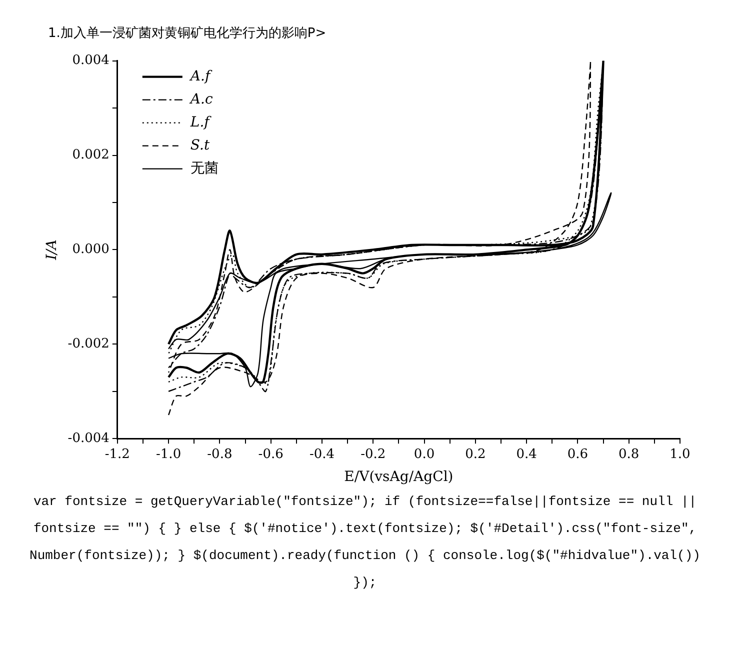  I want to click on x-tick-label: -0.6, so click(271, 454).